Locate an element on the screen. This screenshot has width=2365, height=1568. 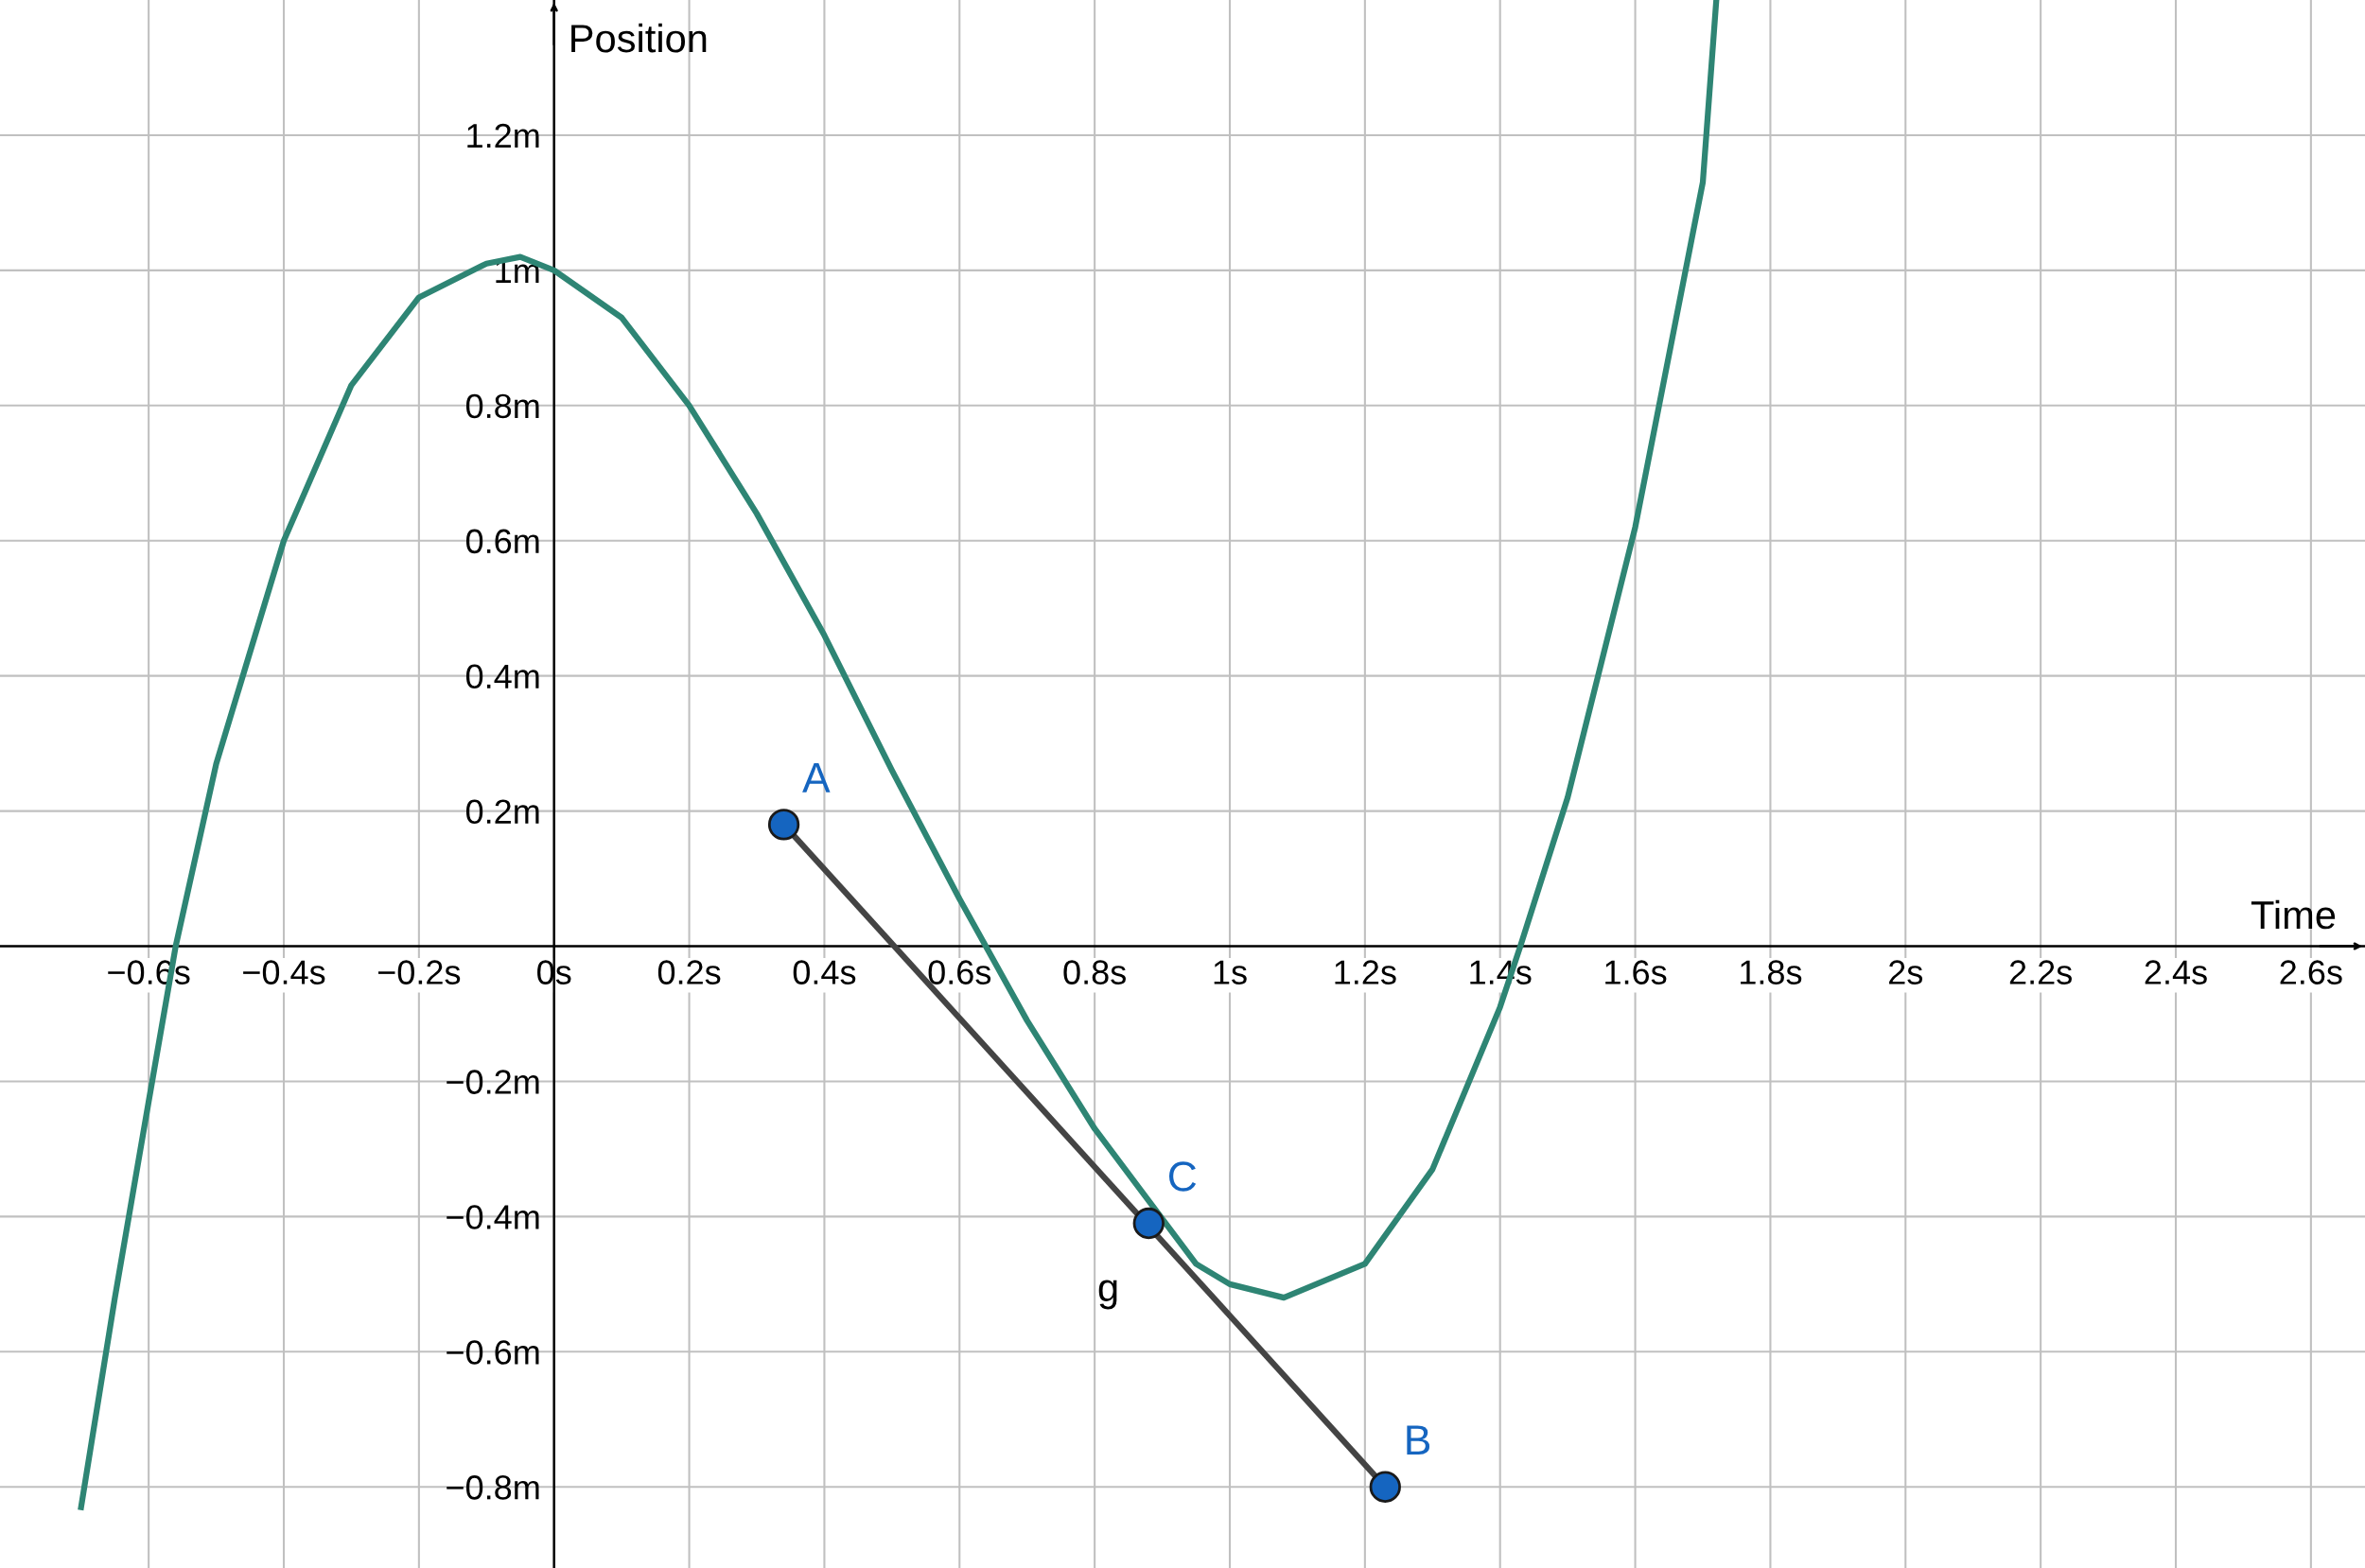
series-label: g is located at coordinates (1107, 1295).